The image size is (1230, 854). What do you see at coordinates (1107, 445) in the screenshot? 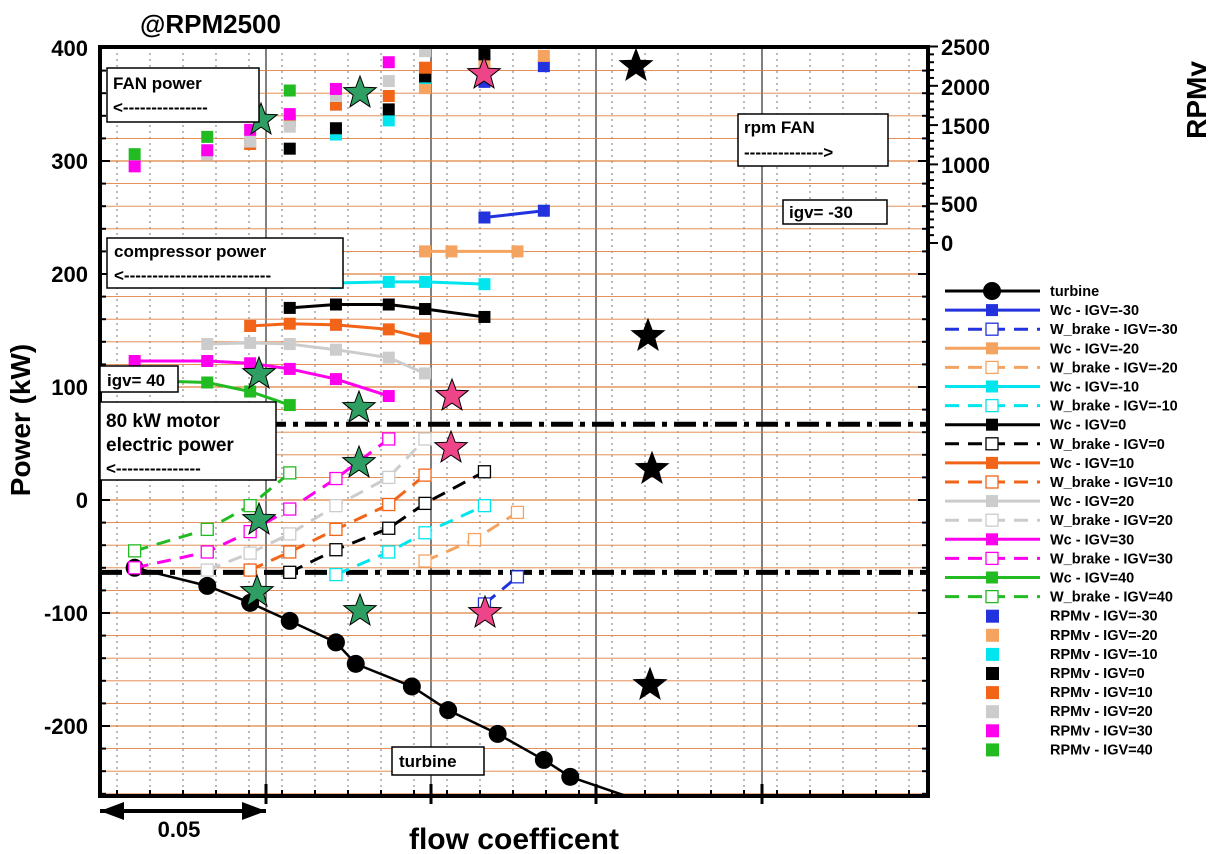
I see `legend-label-w-brake-igv-0: W_brake - IGV=0` at bounding box center [1107, 445].